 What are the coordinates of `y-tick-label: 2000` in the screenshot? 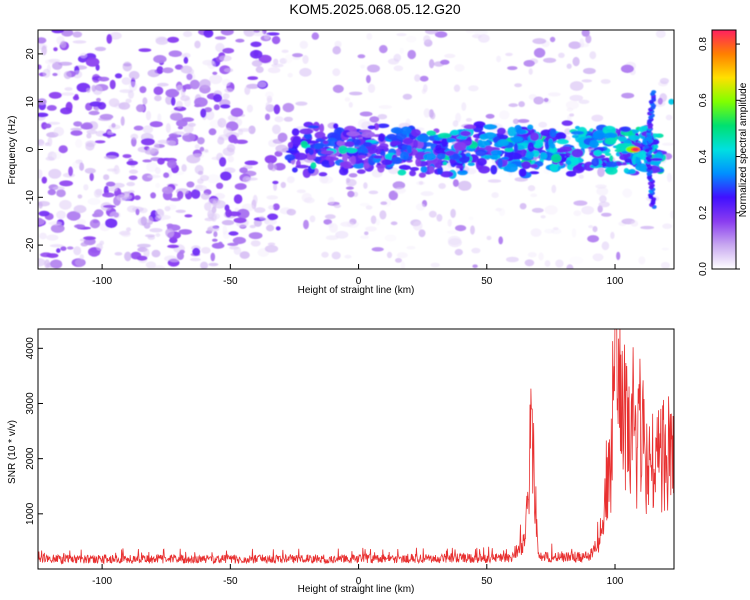 It's located at (30, 458).